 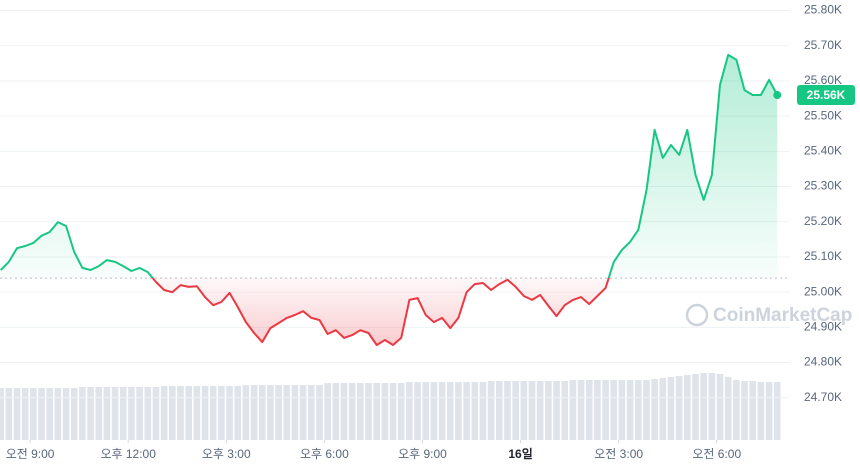 What do you see at coordinates (823, 397) in the screenshot?
I see `y-tick-label: 24.70K` at bounding box center [823, 397].